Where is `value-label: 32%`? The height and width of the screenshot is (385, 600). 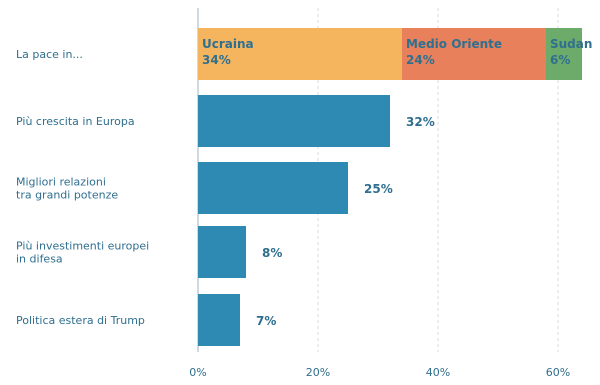
value-label: 32% is located at coordinates (420, 122).